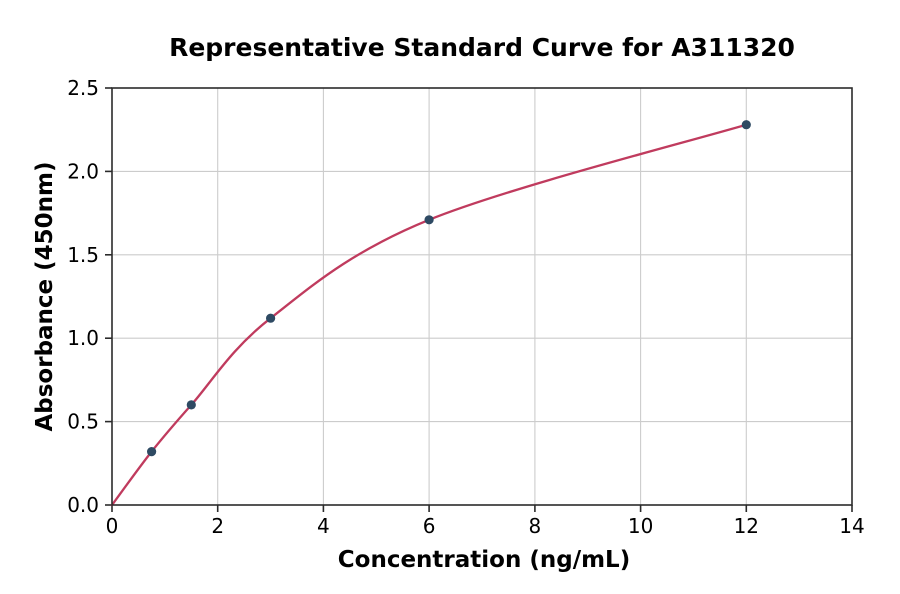  I want to click on y-axis-label: Absorbance (450nm), so click(45, 296).